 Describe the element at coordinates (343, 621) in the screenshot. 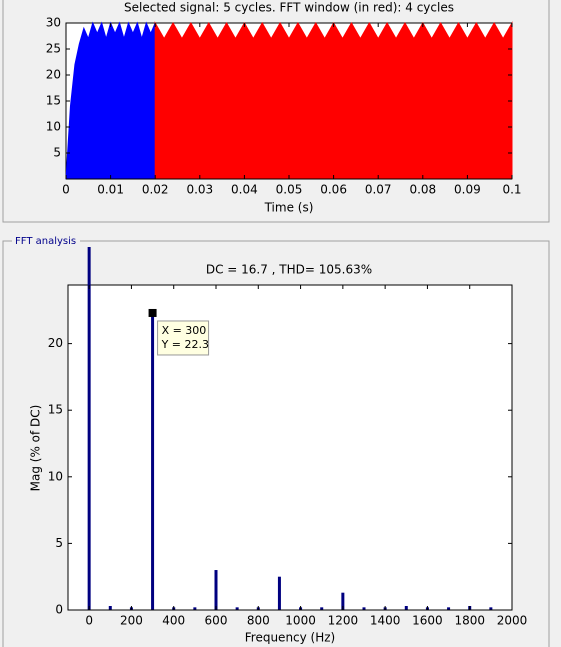

I see `x-tick-label: 1200` at that location.